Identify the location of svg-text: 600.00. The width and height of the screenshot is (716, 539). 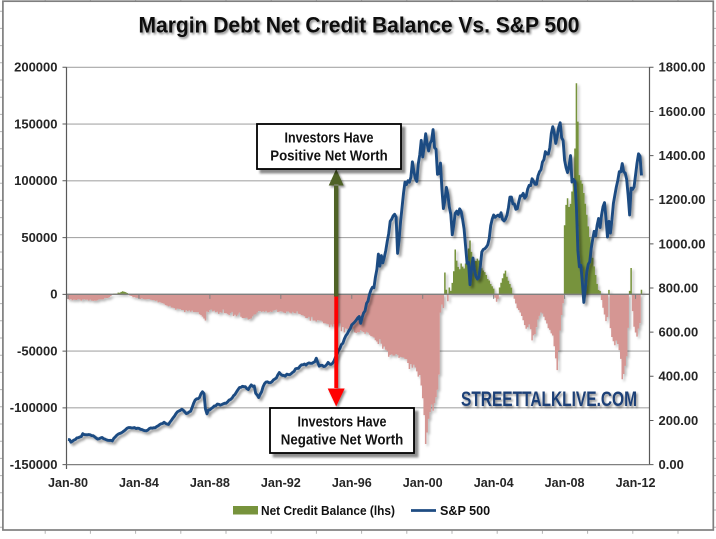
(679, 332).